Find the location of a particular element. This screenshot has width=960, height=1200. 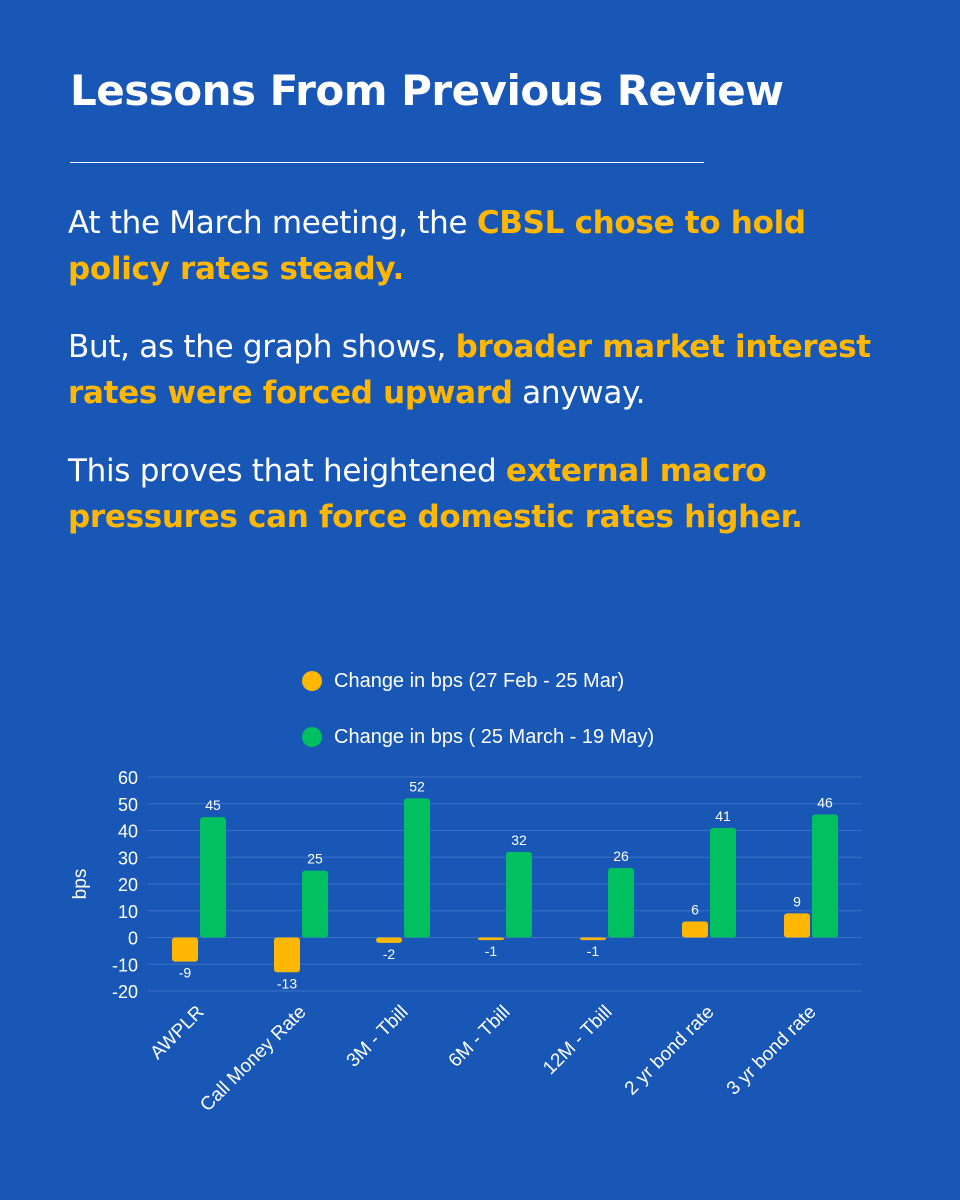

x-tick-label: 12M - Tbill is located at coordinates (577, 1040).